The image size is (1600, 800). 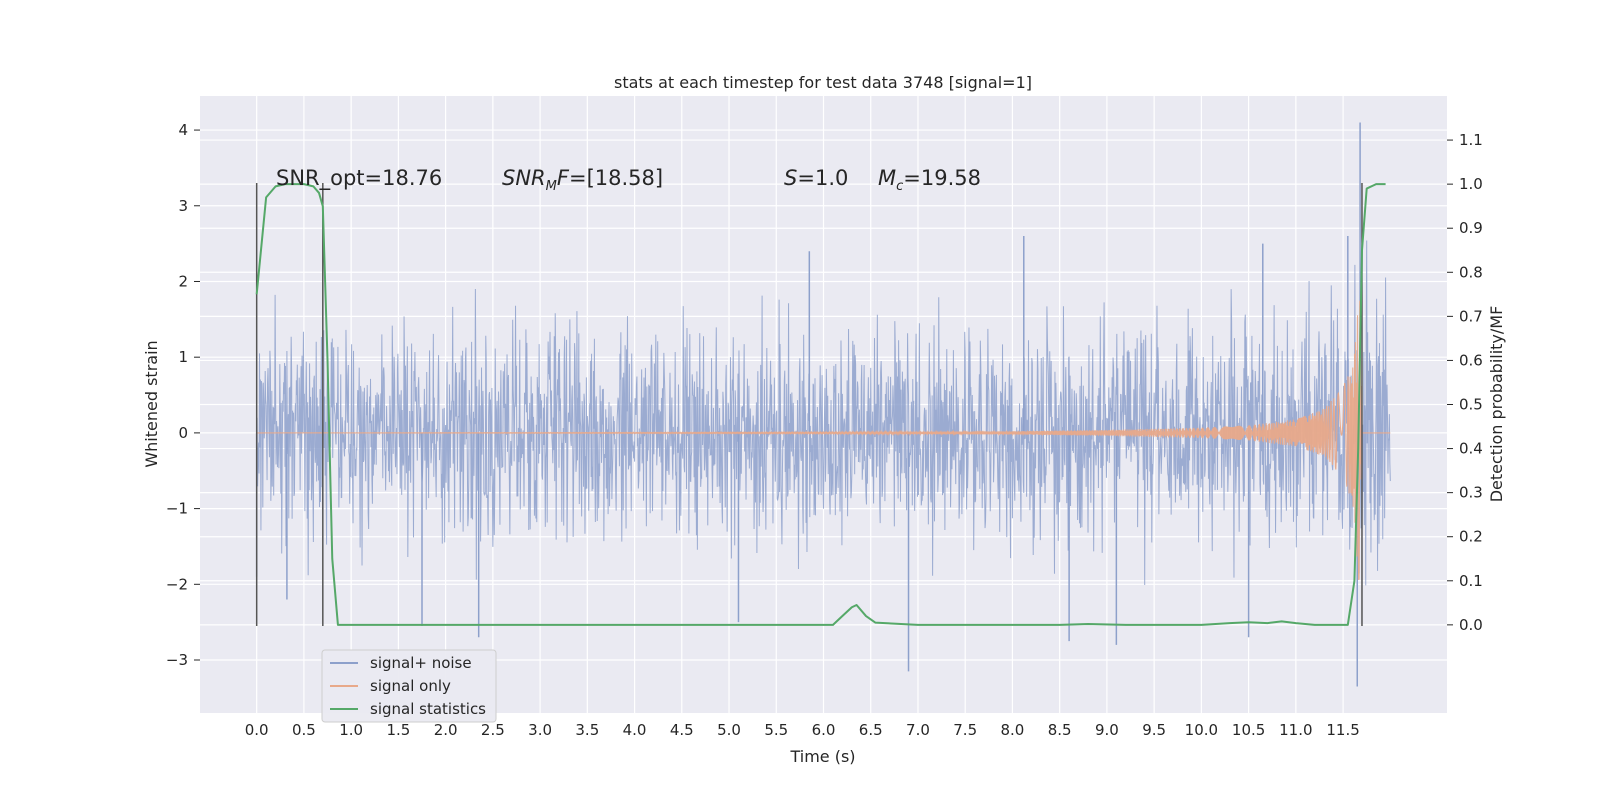 I want to click on annotation-s-value: 1.0, so click(x=831, y=178).